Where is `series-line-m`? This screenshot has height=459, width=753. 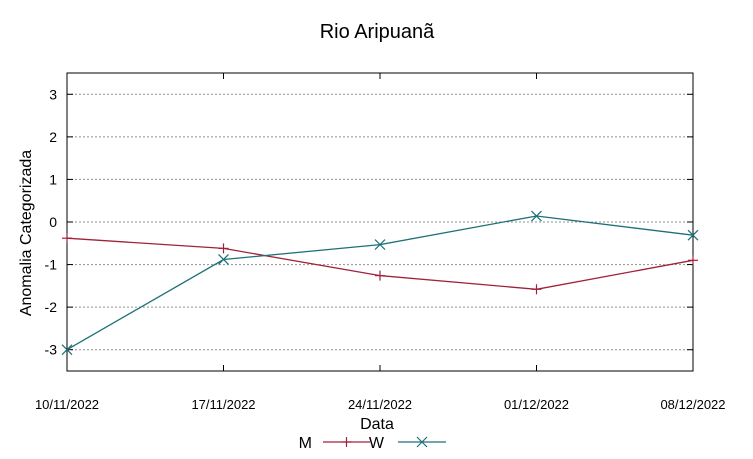 series-line-m is located at coordinates (380, 263).